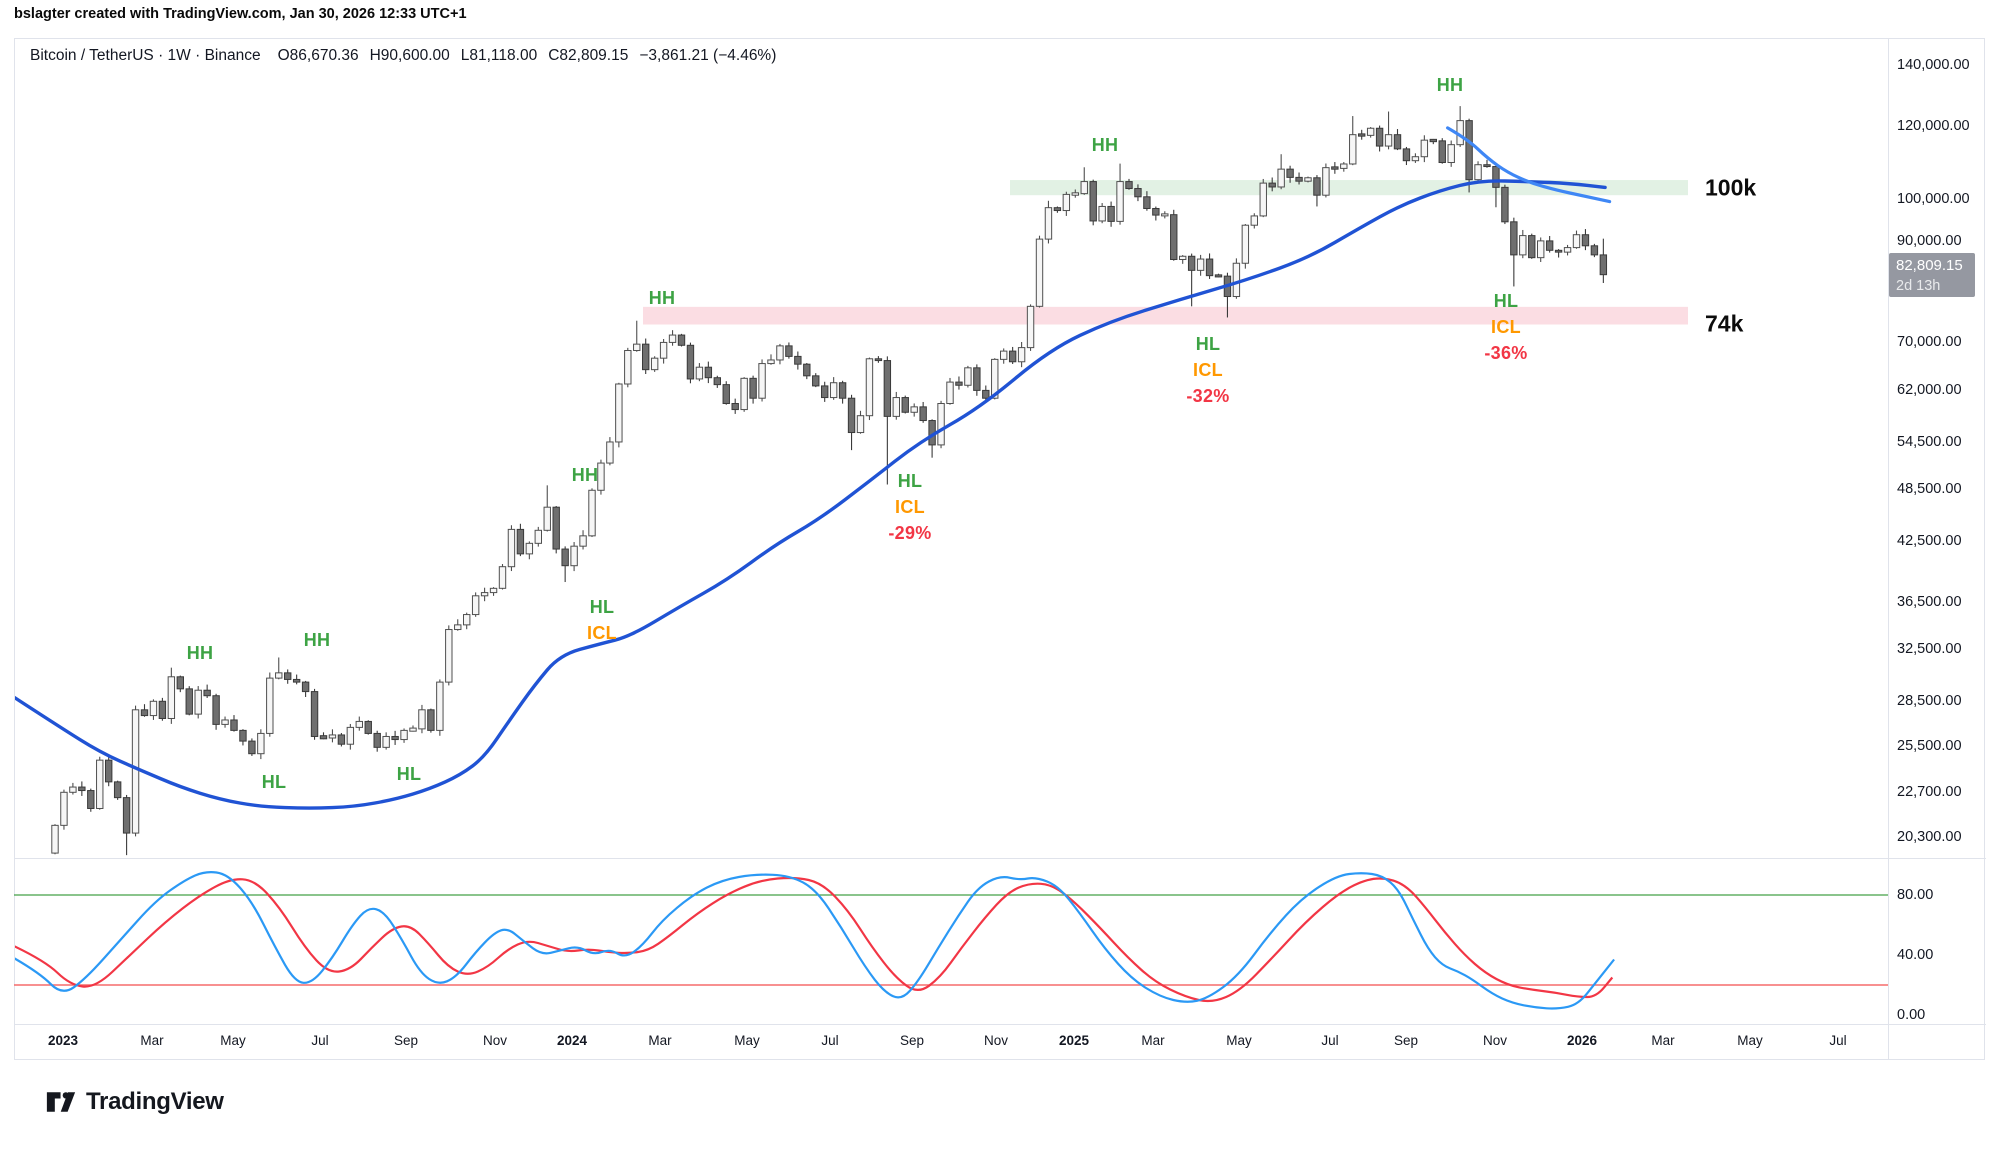 The height and width of the screenshot is (1149, 2000). I want to click on time-tick-label: 2024, so click(572, 1040).